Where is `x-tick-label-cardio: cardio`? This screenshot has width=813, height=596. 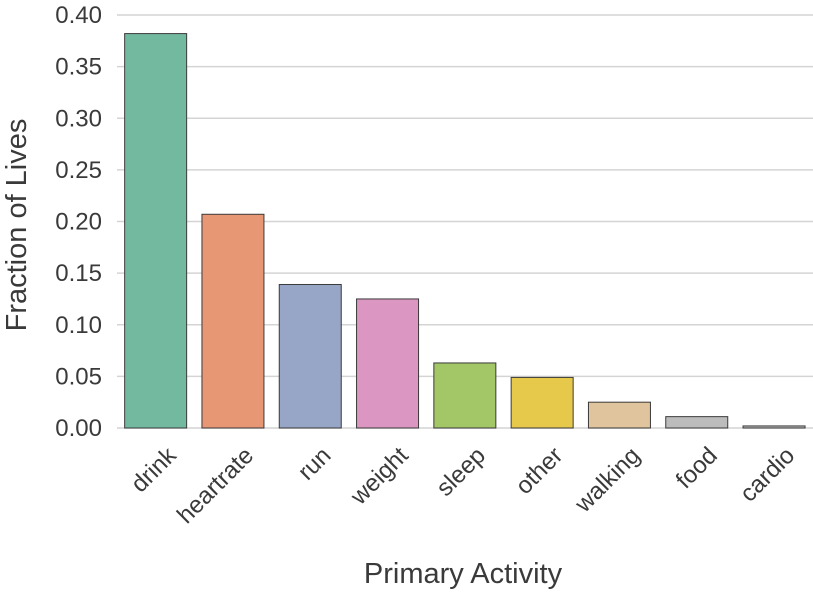
x-tick-label-cardio: cardio is located at coordinates (767, 474).